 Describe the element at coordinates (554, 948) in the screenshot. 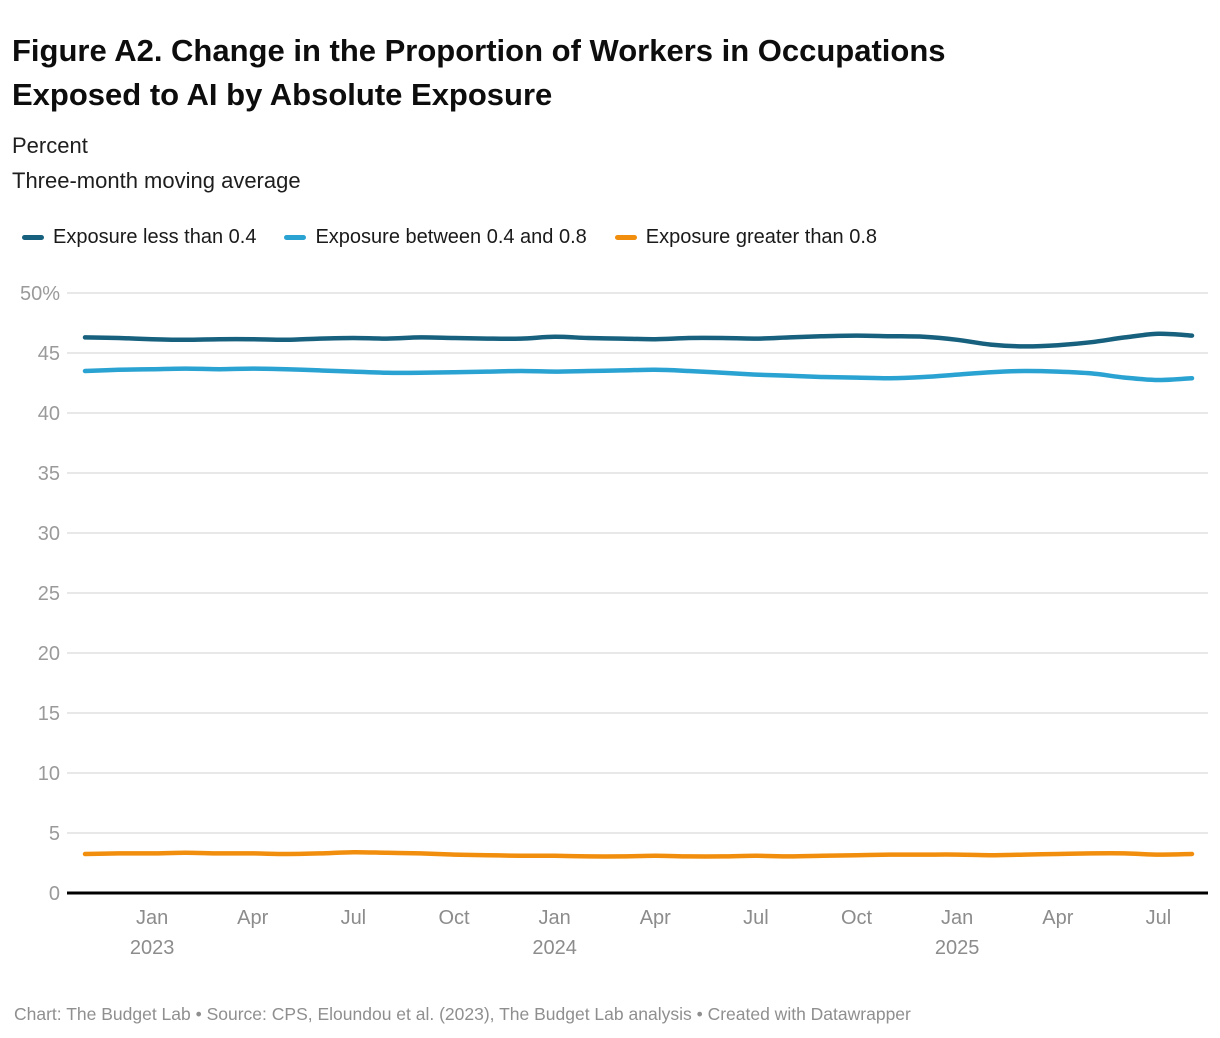

I see `x-tick-year-label: 2024` at that location.